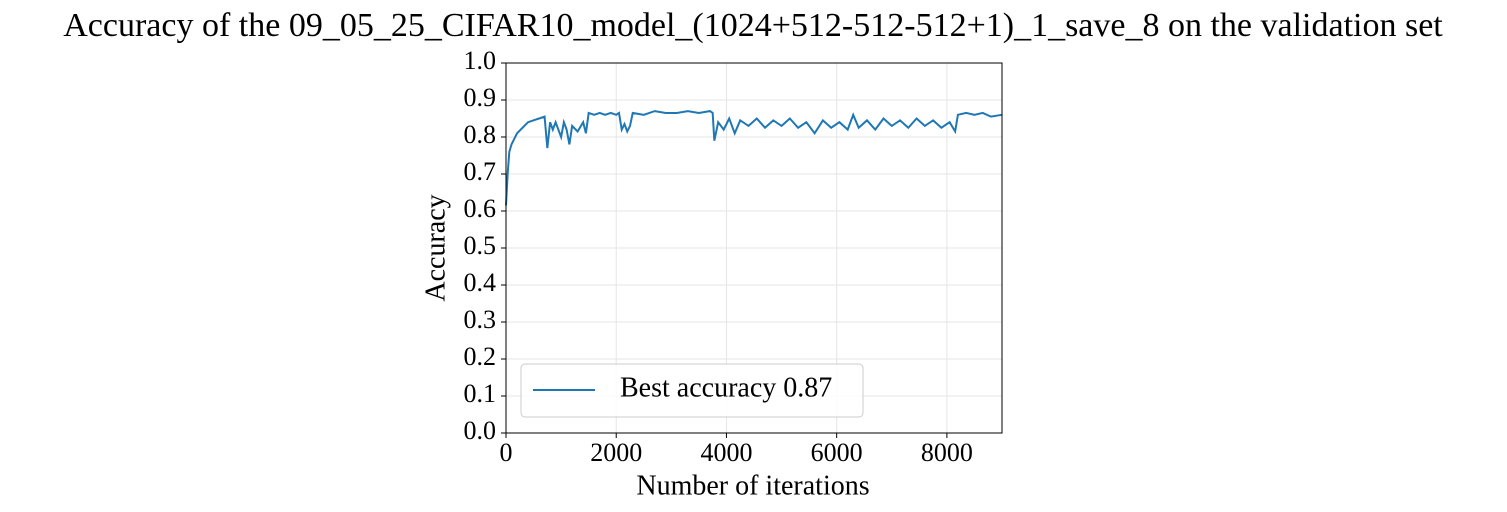  Describe the element at coordinates (754, 158) in the screenshot. I see `data-line` at that location.